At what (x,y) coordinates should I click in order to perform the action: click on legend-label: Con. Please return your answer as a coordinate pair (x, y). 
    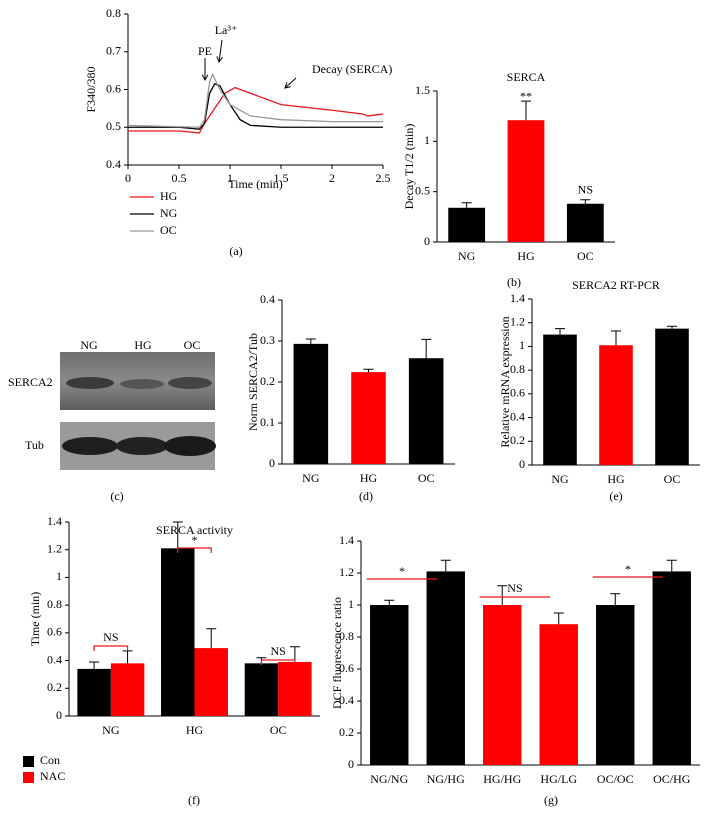
    Looking at the image, I should click on (50, 760).